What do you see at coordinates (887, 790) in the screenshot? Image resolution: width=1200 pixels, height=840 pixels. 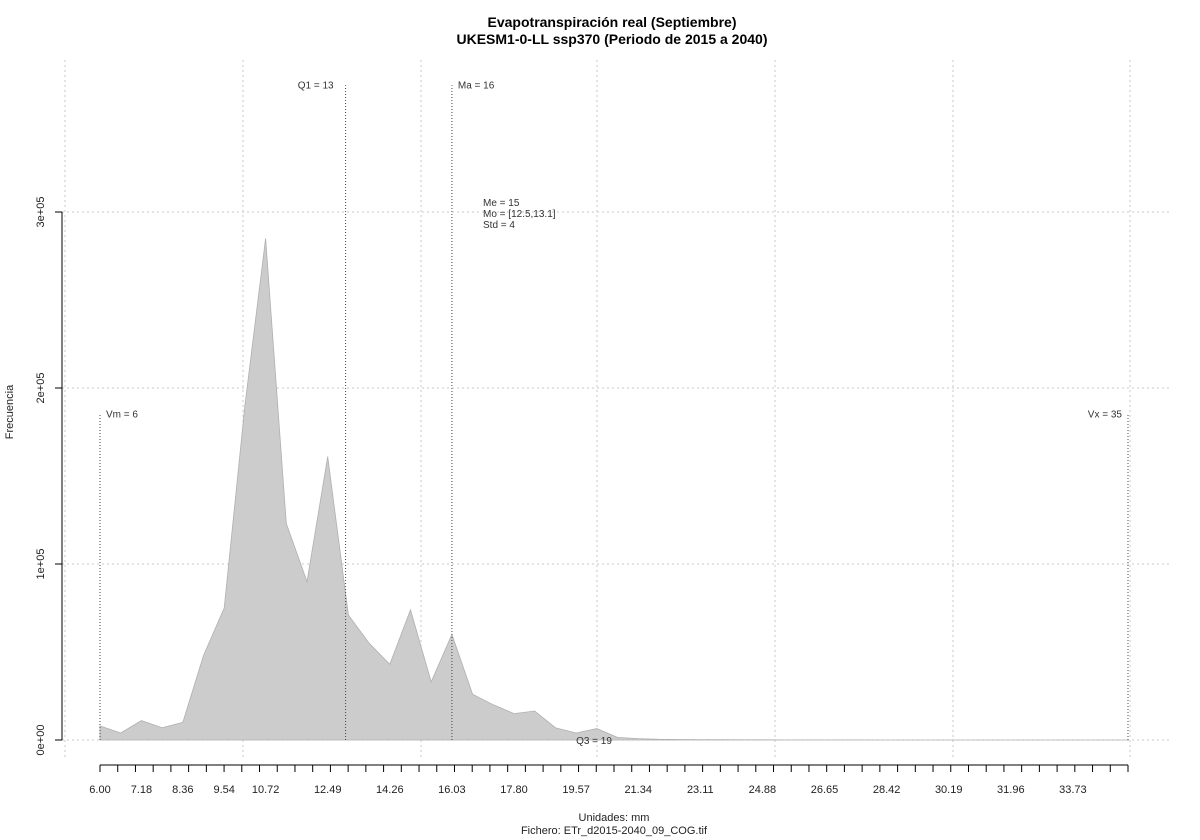 I see `x-tick-label: 28.42` at bounding box center [887, 790].